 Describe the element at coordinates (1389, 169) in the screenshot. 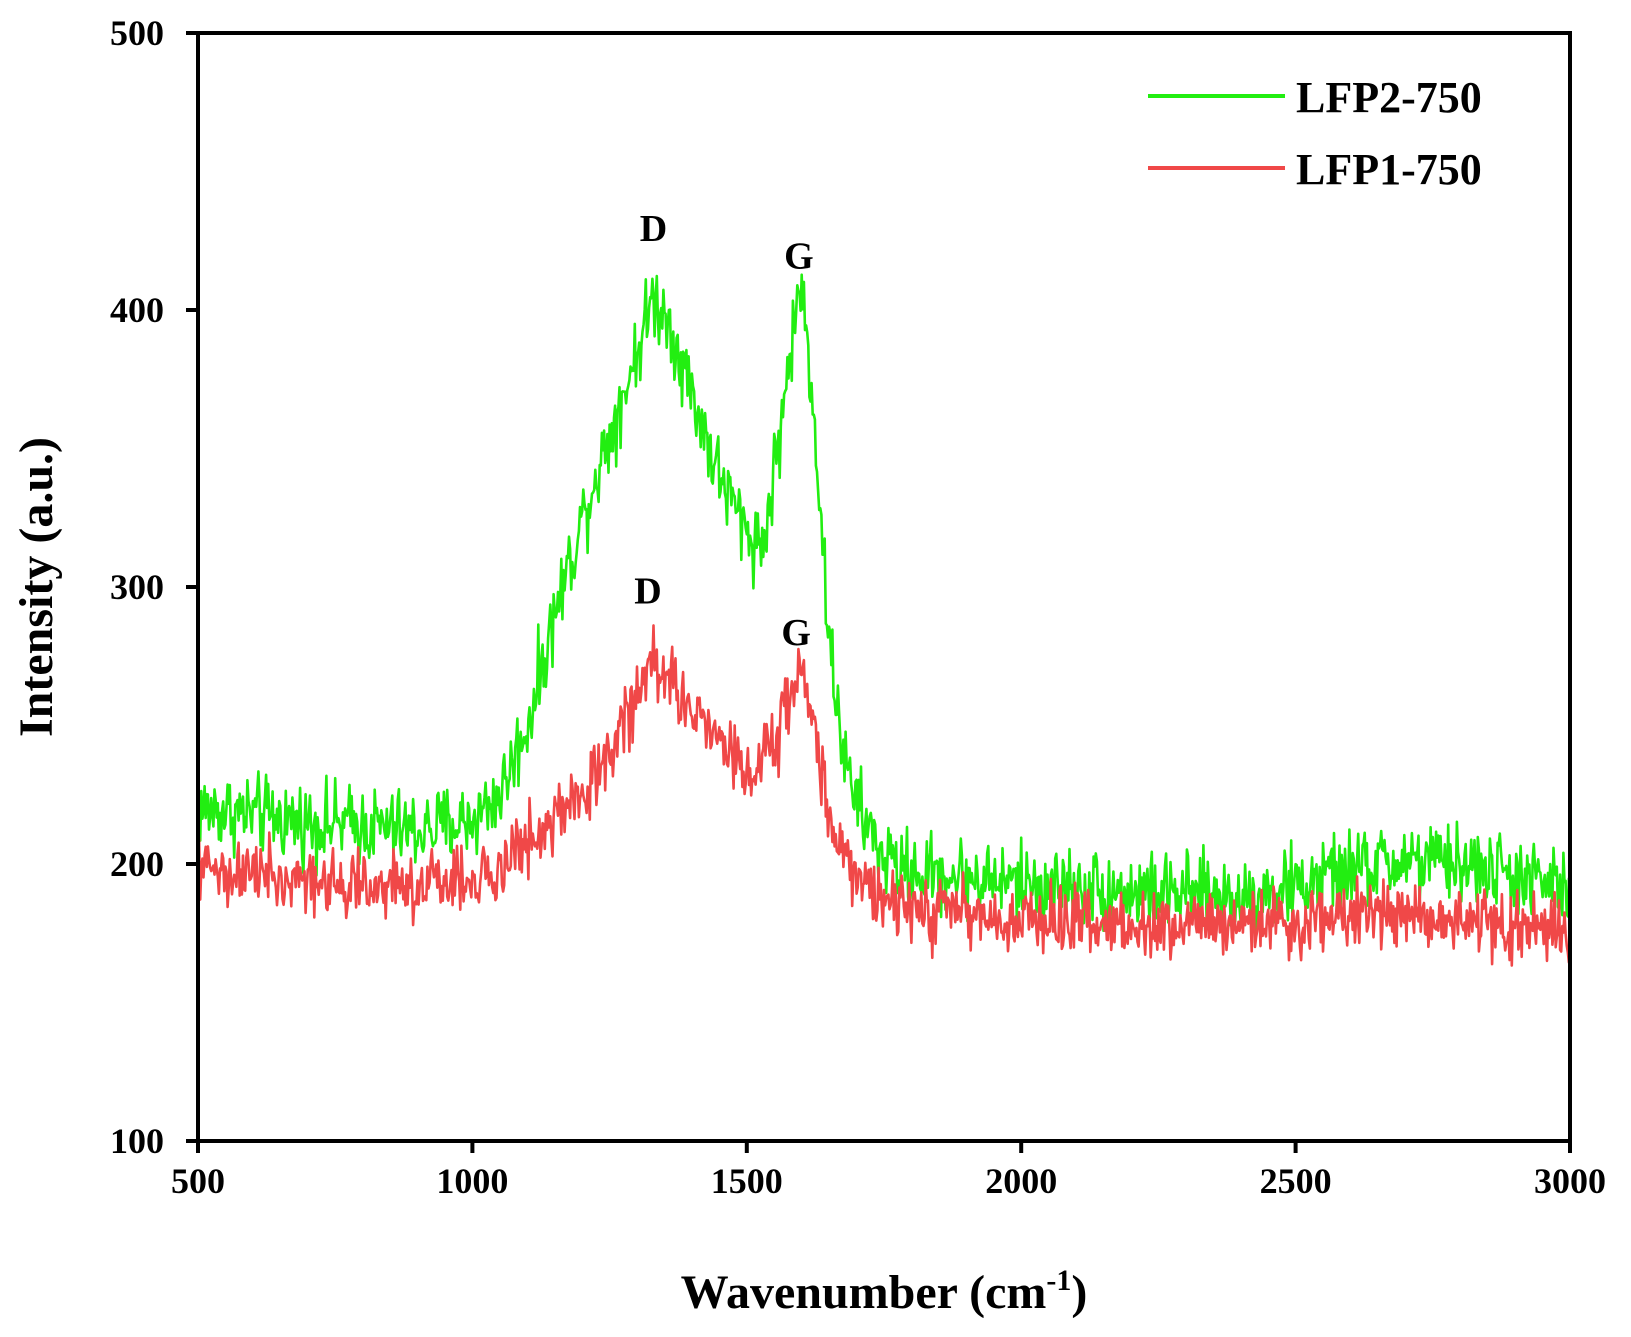

I see `legend-label-lfp1-750: LFP1-750` at that location.